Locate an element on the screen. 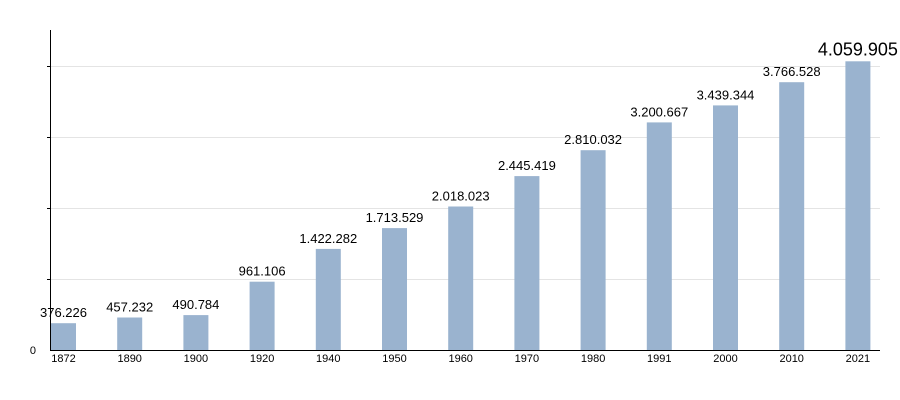  bar-1960 is located at coordinates (461, 278).